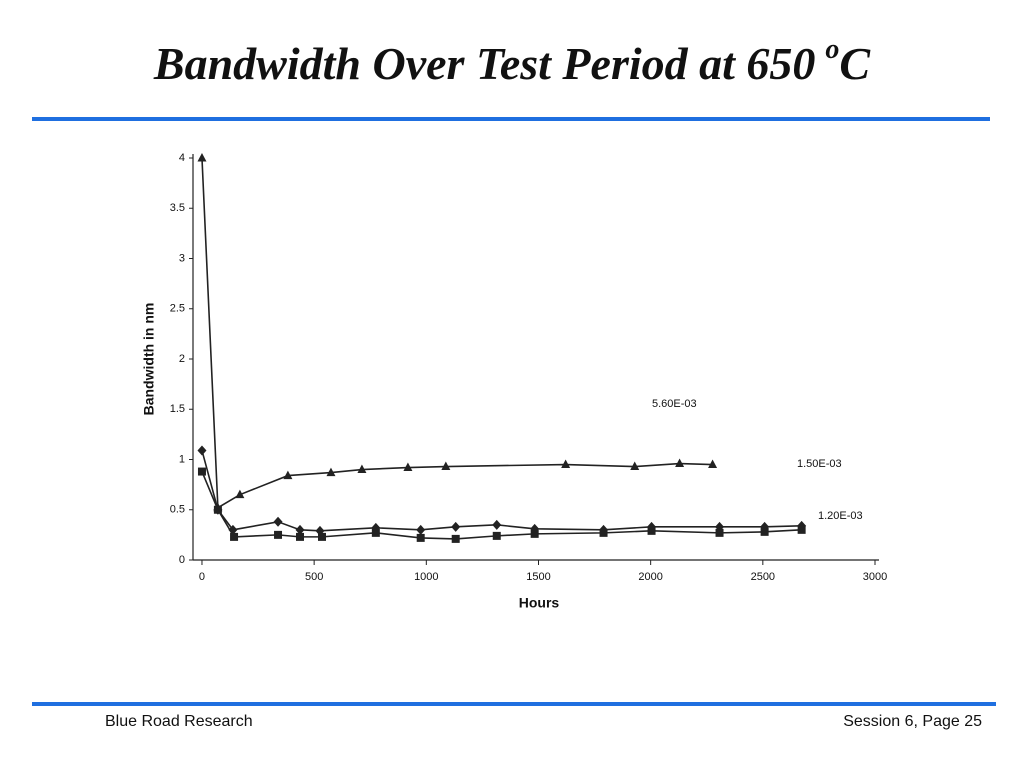 The height and width of the screenshot is (773, 1024). I want to click on y-tick-label: 2, so click(182, 359).